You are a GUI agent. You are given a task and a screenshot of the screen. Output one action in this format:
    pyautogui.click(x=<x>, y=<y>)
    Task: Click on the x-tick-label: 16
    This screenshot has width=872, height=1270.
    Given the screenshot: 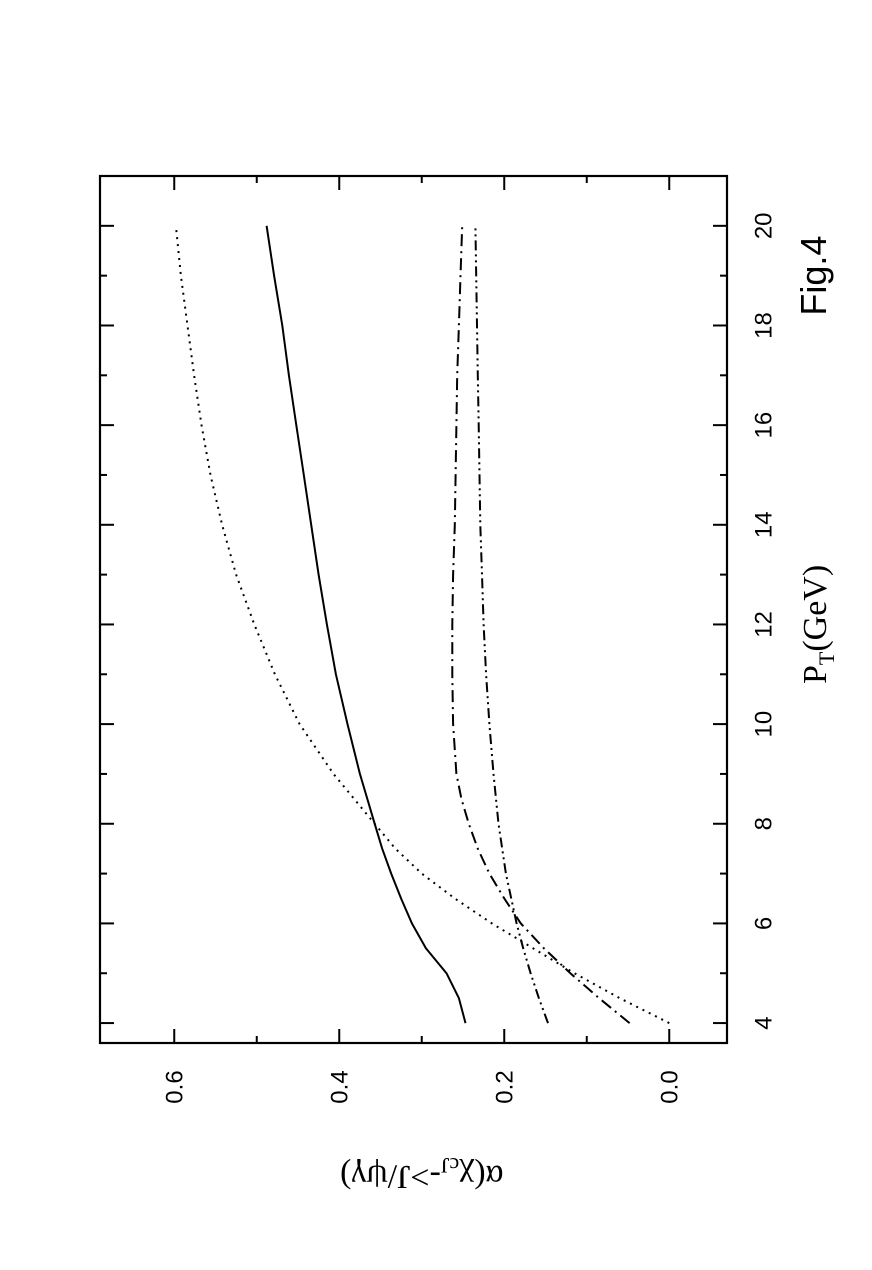 What is the action you would take?
    pyautogui.click(x=763, y=425)
    